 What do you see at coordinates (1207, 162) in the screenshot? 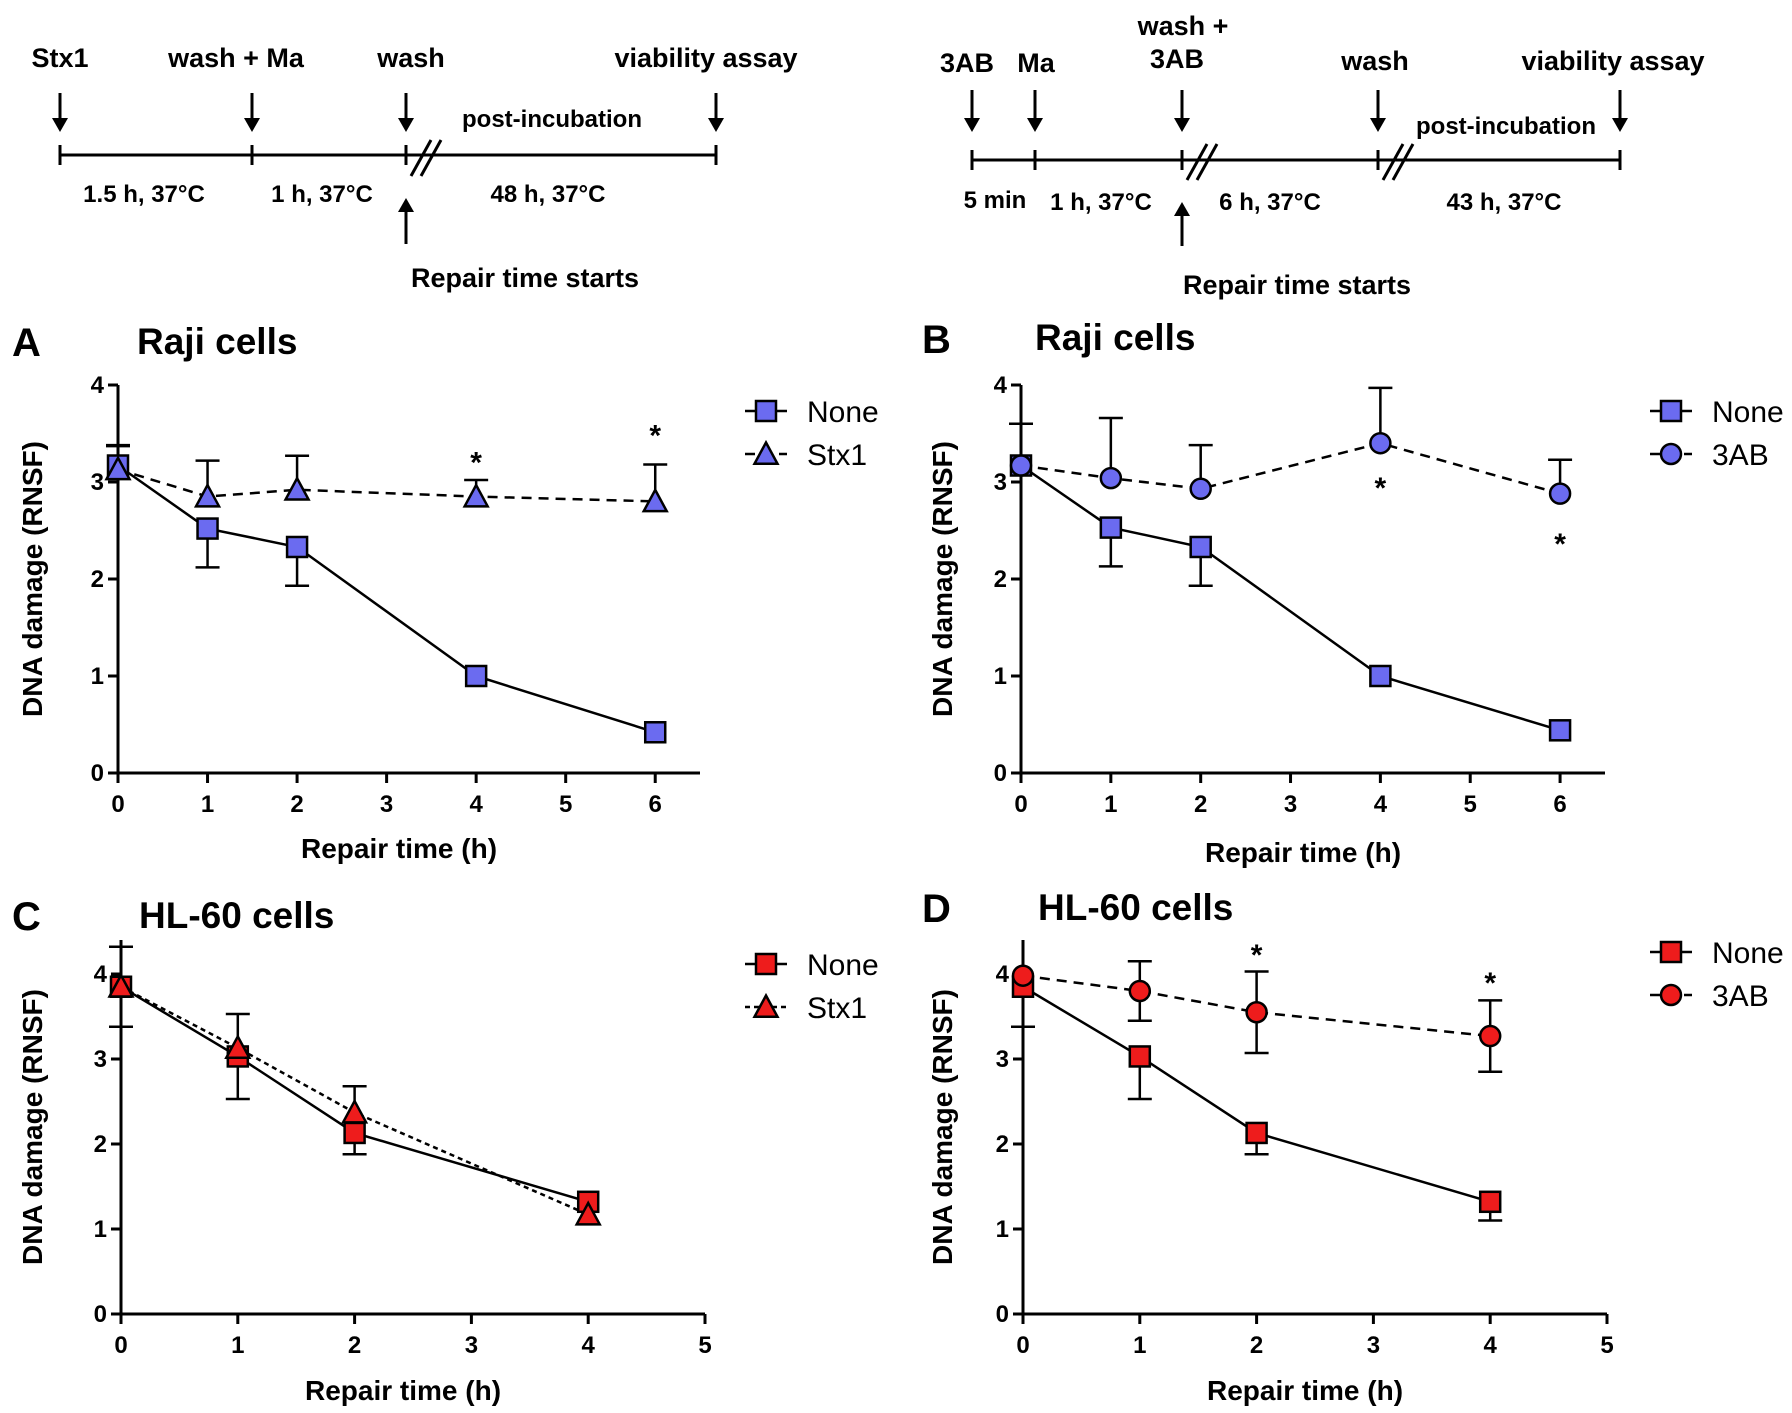
I see `timeline-right-break` at bounding box center [1207, 162].